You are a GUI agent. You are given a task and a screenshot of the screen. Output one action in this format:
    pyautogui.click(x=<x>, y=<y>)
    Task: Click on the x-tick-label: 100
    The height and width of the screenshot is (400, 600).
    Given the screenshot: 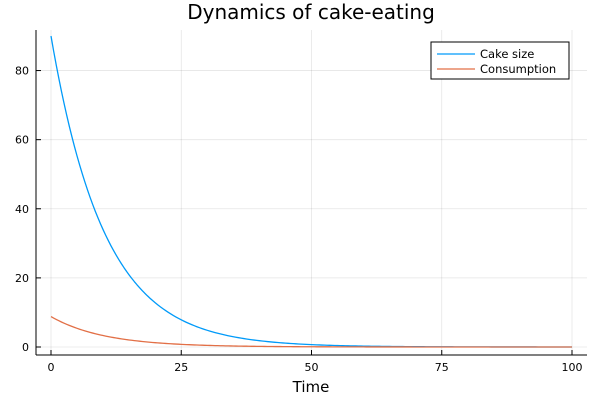 What is the action you would take?
    pyautogui.click(x=572, y=367)
    